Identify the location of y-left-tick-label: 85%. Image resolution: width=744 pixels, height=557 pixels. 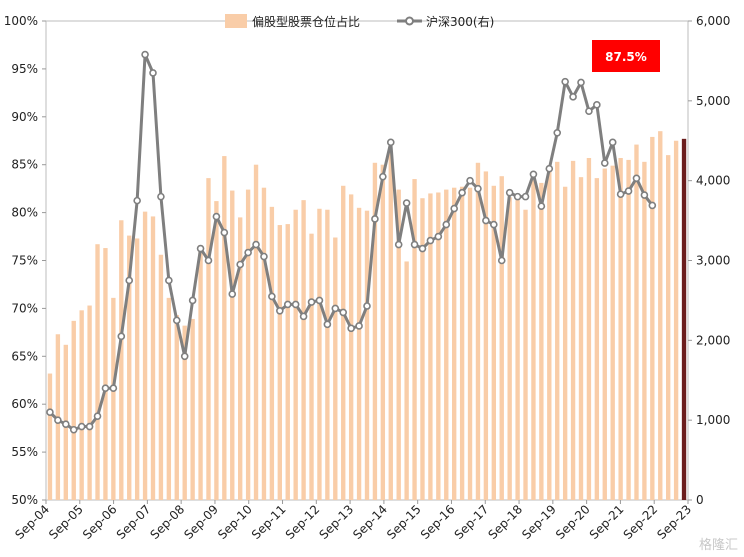
(24, 165).